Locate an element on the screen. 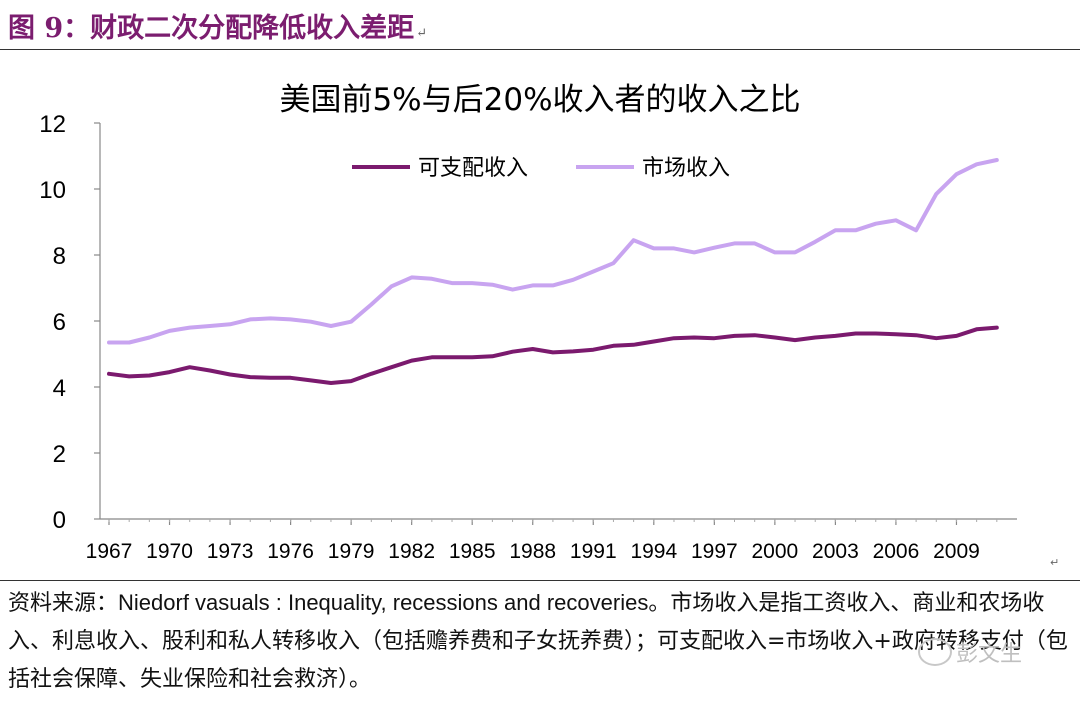 The width and height of the screenshot is (1080, 702). x-tick-label: 2009 is located at coordinates (956, 551).